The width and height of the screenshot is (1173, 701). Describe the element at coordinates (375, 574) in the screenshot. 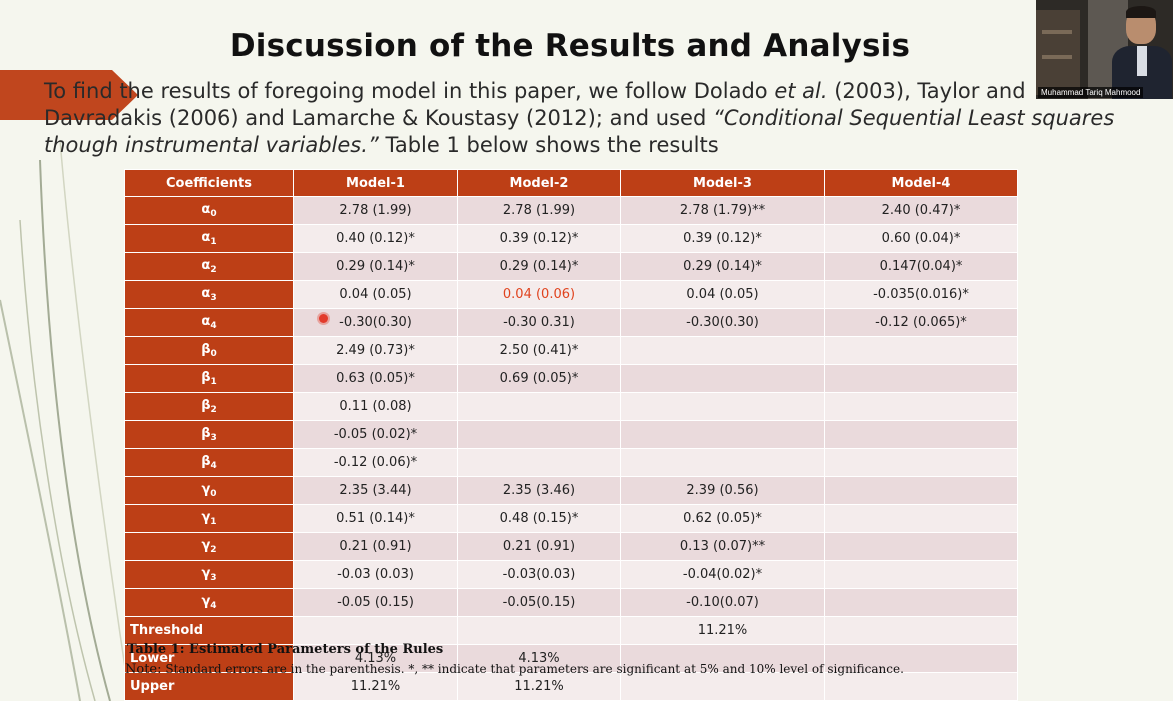

I see `table-cell: -0.03 (0.03)` at that location.